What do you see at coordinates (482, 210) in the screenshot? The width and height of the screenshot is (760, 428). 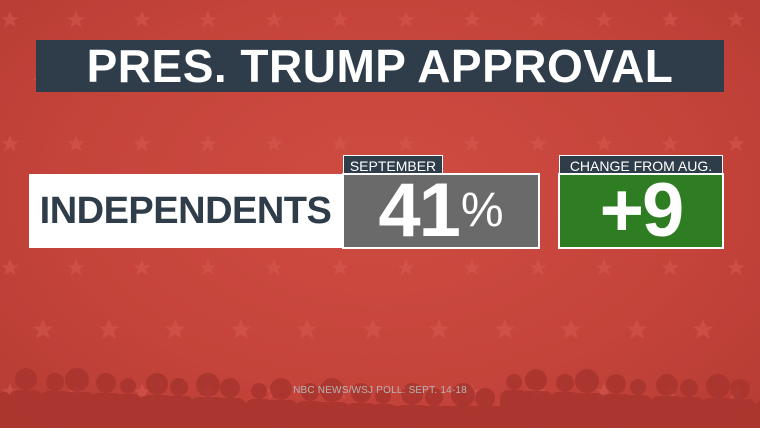 I see `september-unit: %` at bounding box center [482, 210].